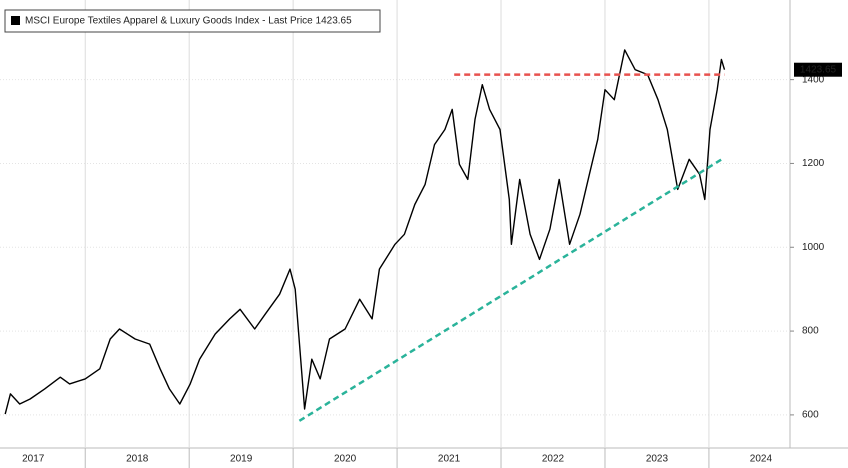 The width and height of the screenshot is (848, 468). Describe the element at coordinates (813, 247) in the screenshot. I see `y-tick-label: 1000` at that location.